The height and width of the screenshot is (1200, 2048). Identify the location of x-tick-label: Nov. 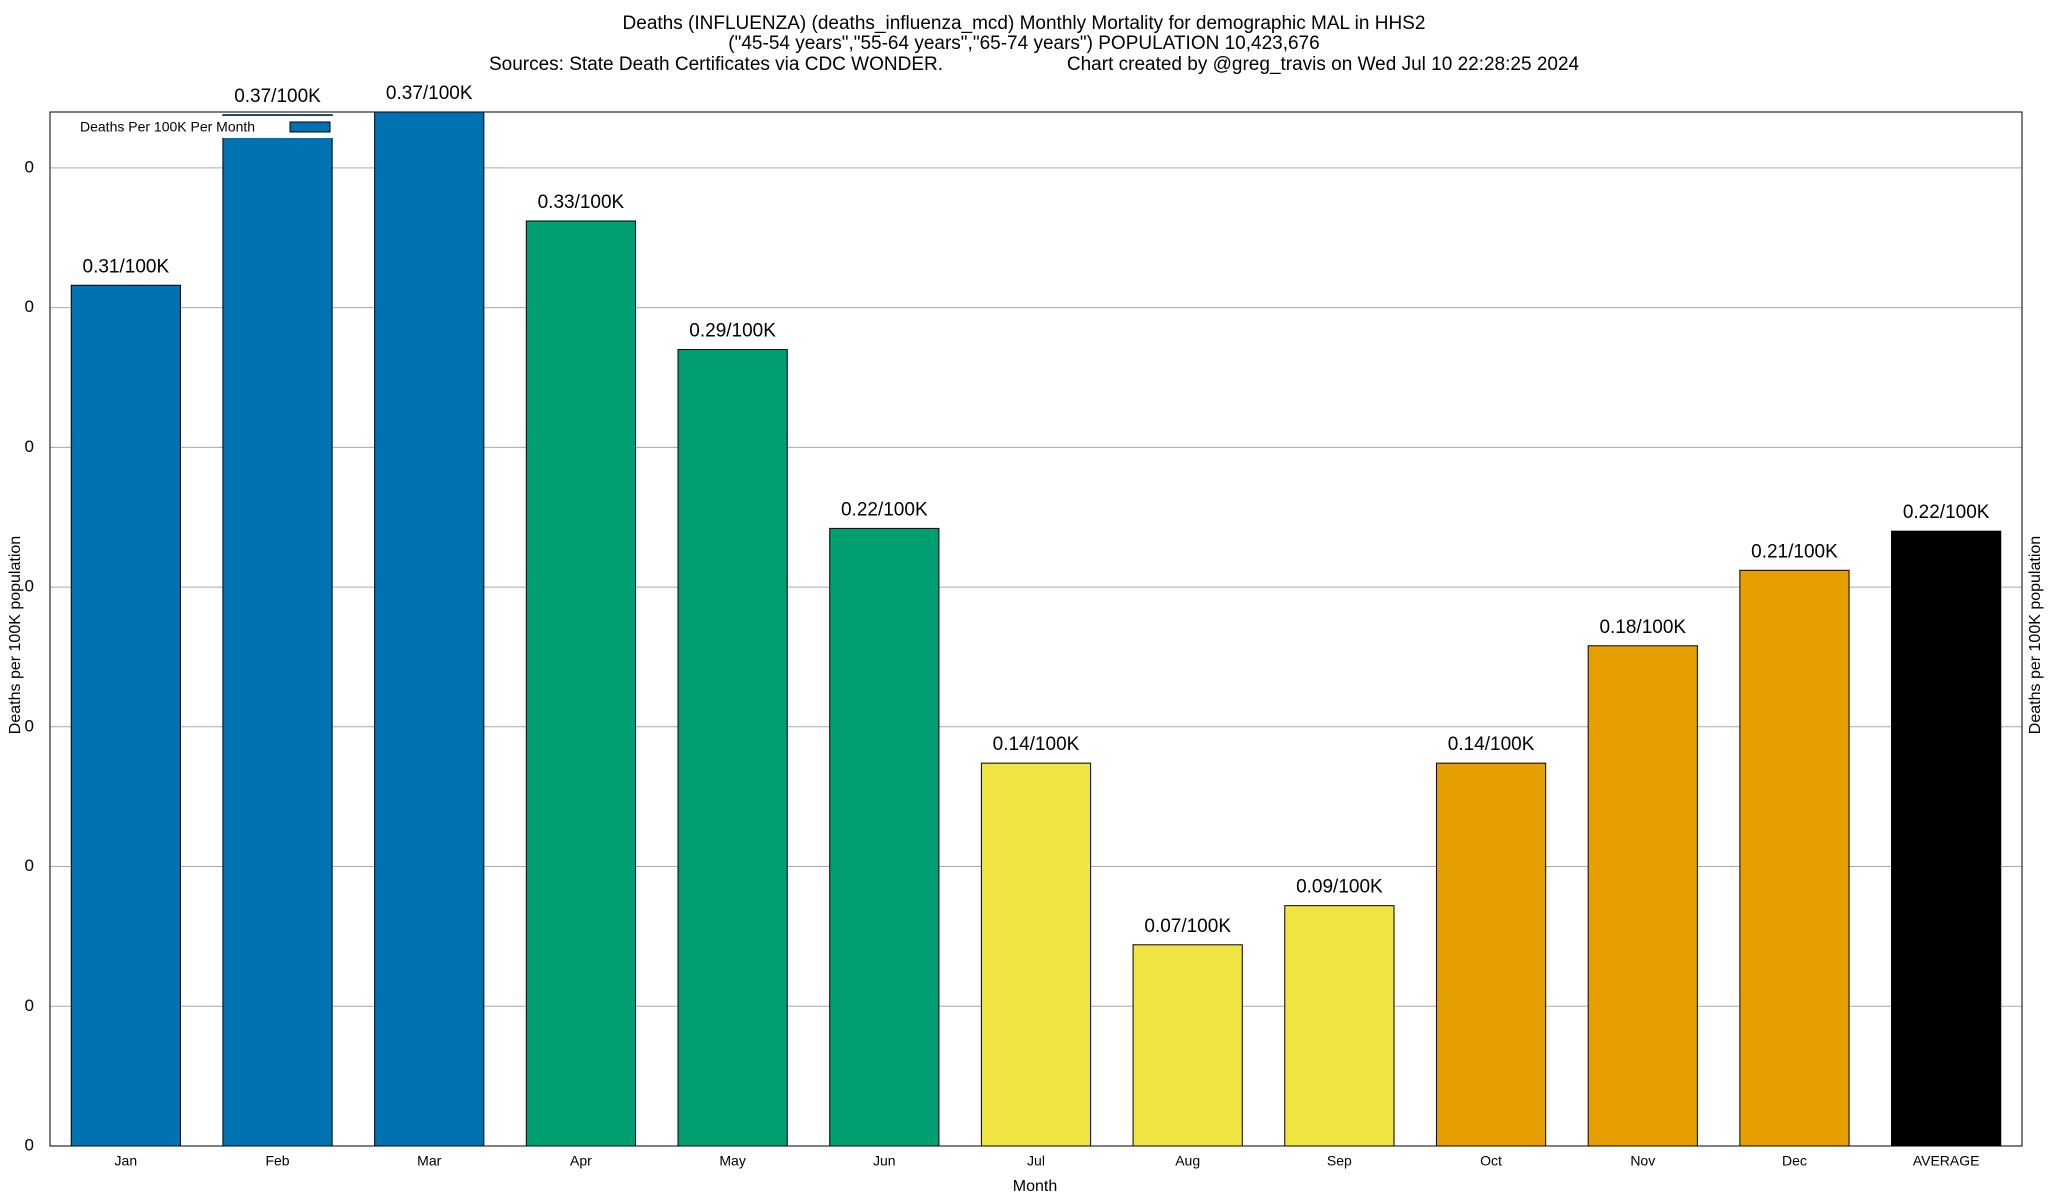
(1642, 1161).